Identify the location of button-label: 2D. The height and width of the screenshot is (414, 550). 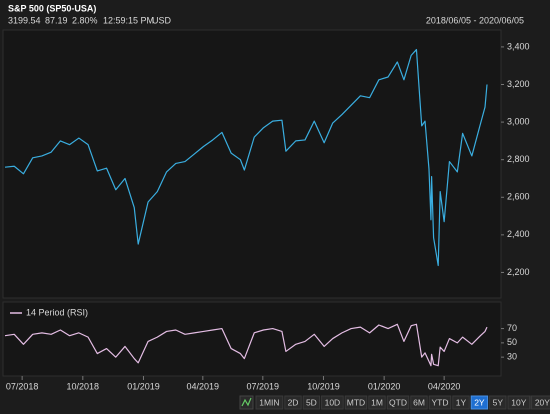
(293, 402).